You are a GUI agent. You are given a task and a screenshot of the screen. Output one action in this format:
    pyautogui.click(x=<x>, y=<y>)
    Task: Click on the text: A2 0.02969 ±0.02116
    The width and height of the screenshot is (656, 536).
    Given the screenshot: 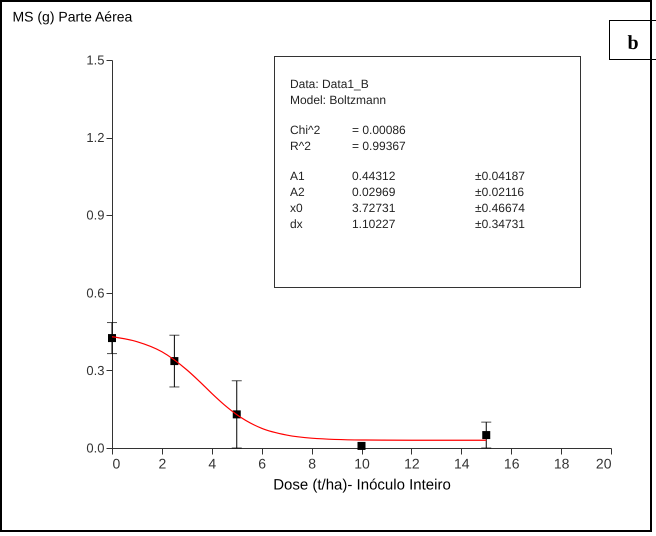 What is the action you would take?
    pyautogui.click(x=407, y=192)
    